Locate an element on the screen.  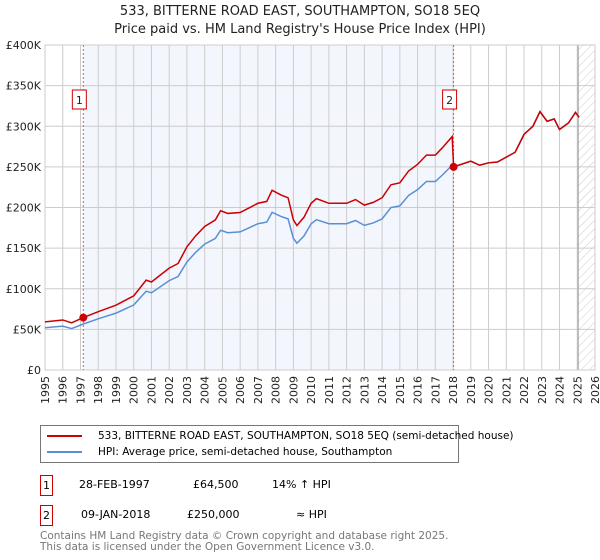
x-tick-label: 2007 is located at coordinates (258, 390).